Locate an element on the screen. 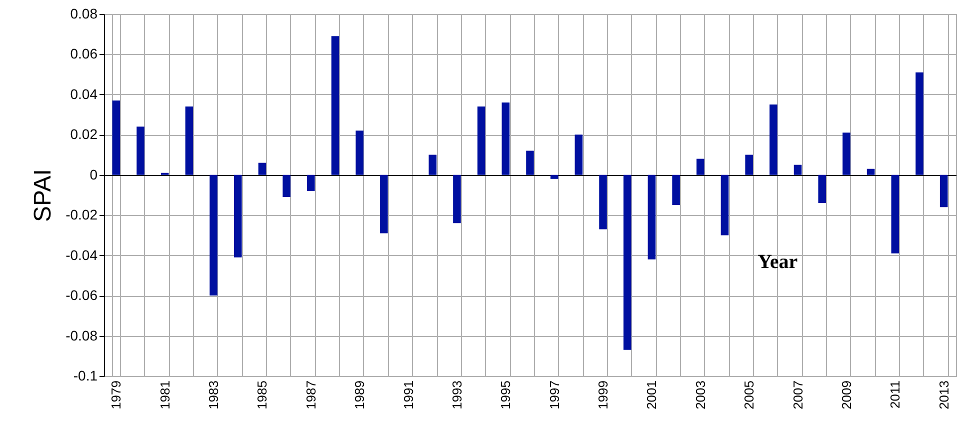 This screenshot has width=964, height=432. x-tick-label: 1997 is located at coordinates (554, 395).